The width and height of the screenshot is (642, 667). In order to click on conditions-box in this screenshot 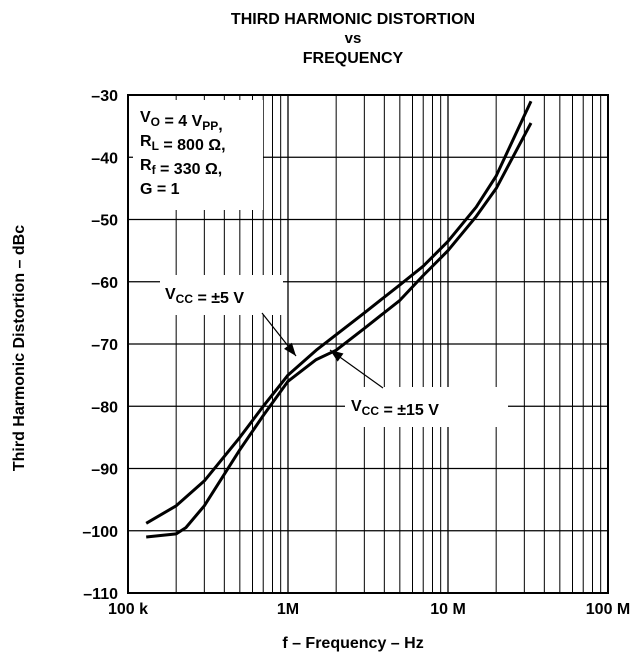, I will do `click(198, 155)`.